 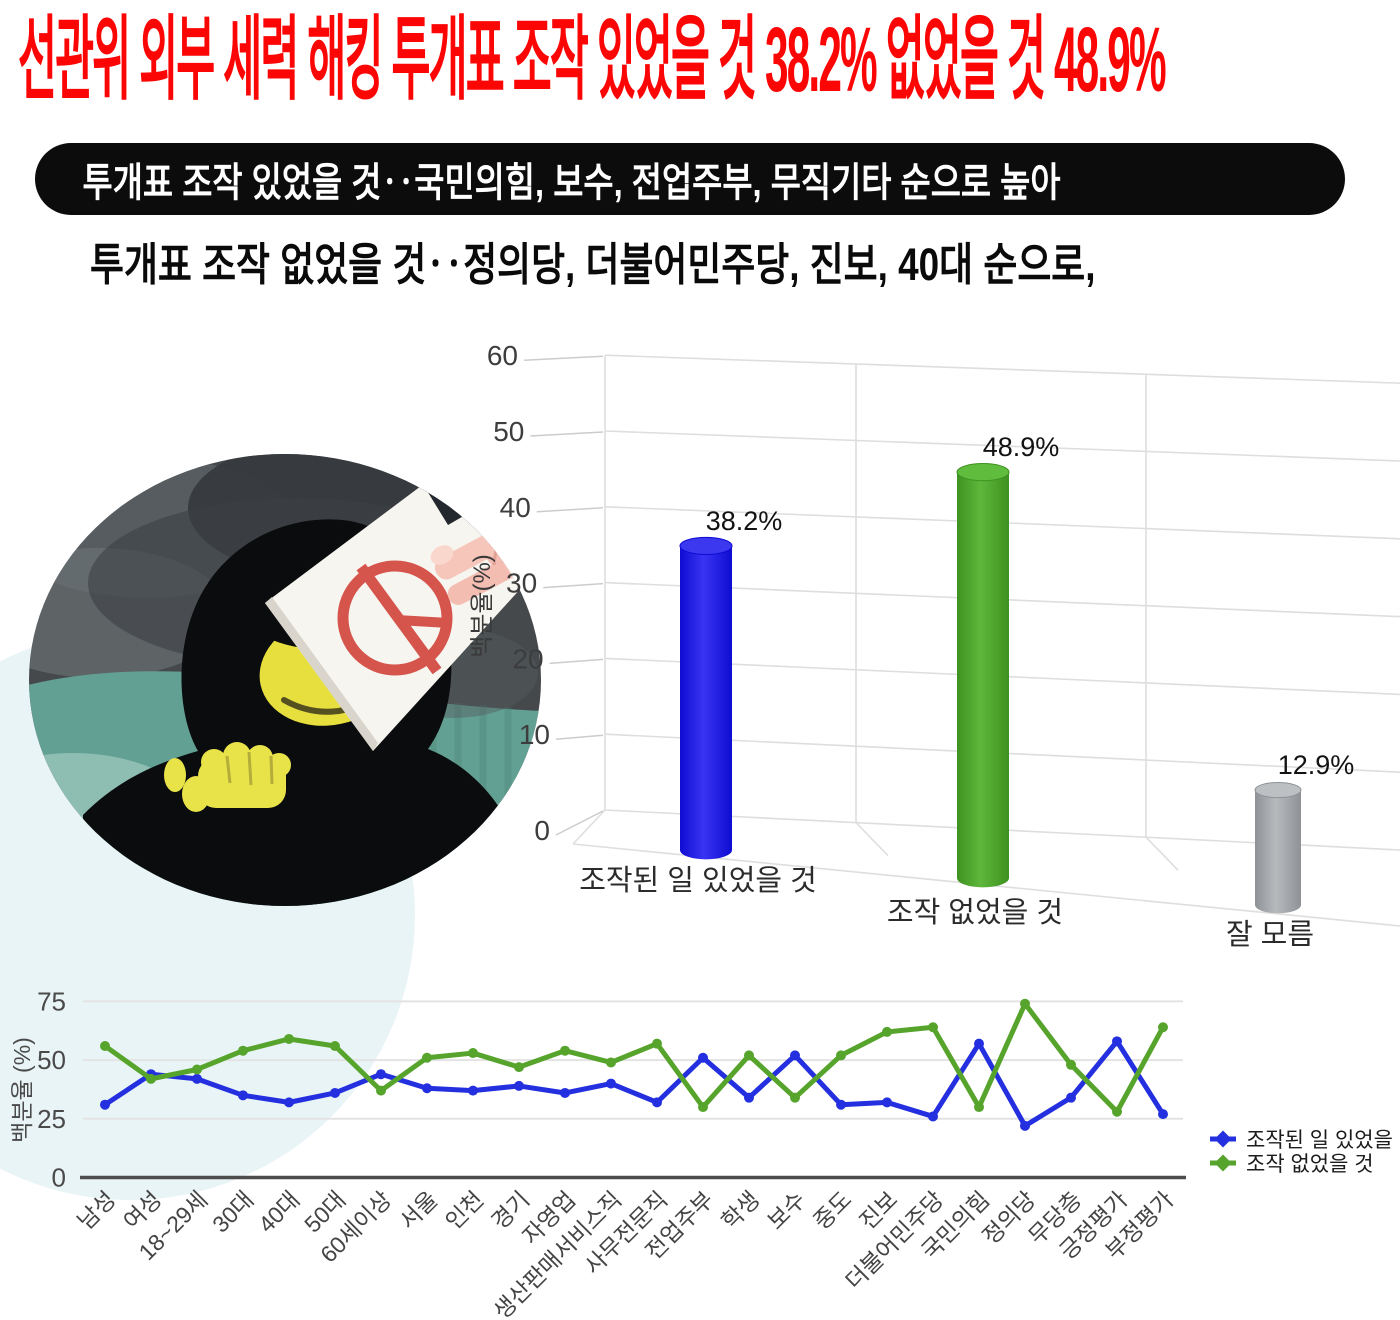 What do you see at coordinates (418, 1210) in the screenshot?
I see `x-category-label: 서울` at bounding box center [418, 1210].